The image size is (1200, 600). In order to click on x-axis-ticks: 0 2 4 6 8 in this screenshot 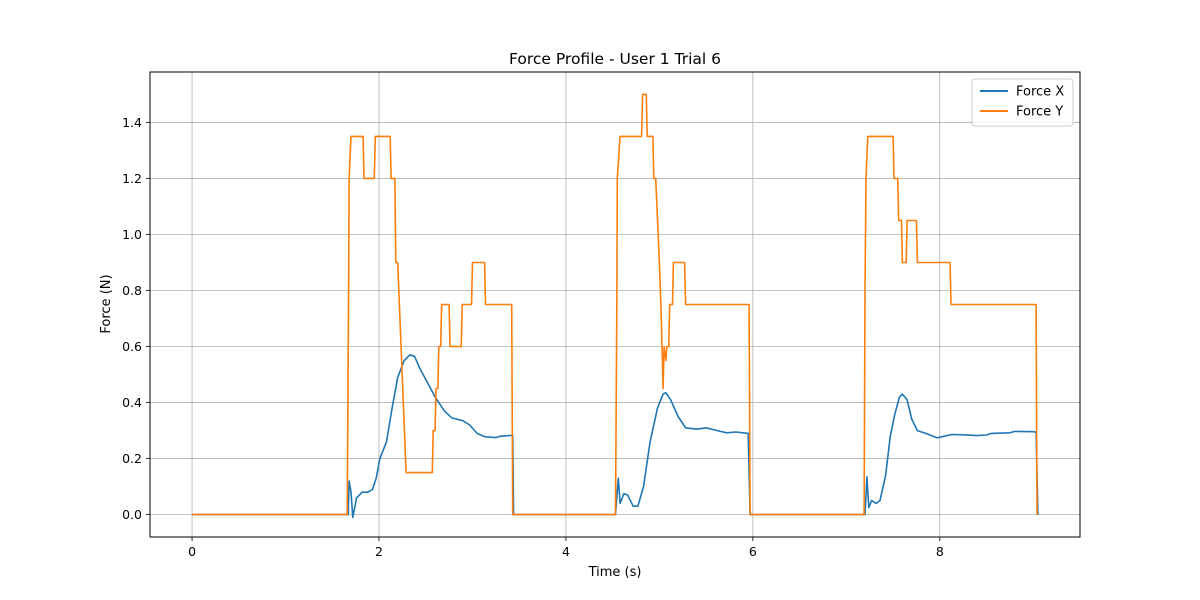, I will do `click(566, 548)`.